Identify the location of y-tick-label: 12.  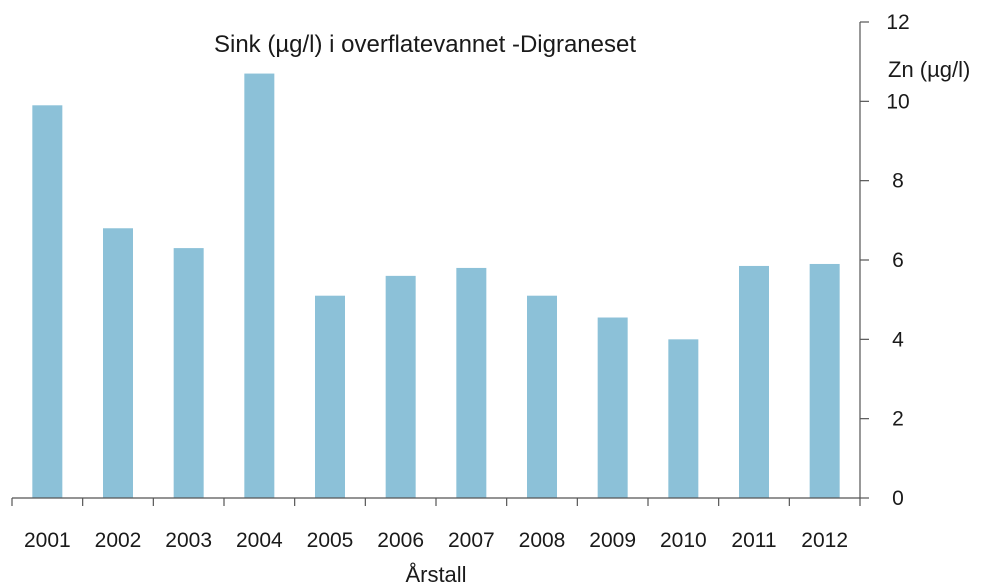
(897, 22).